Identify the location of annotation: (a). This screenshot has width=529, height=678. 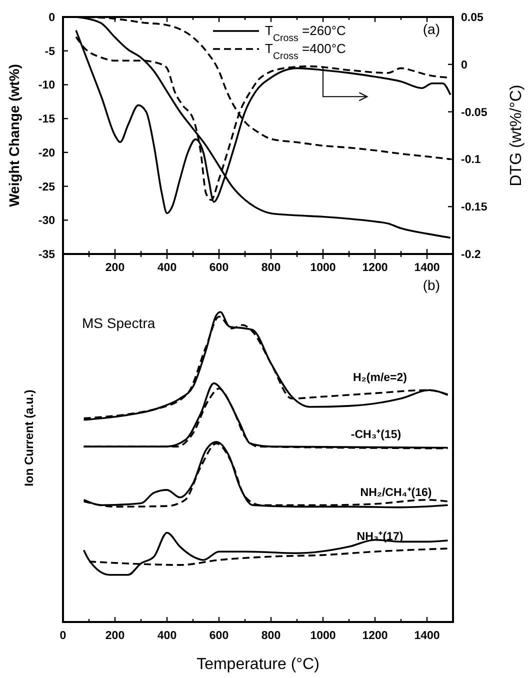
(431, 29).